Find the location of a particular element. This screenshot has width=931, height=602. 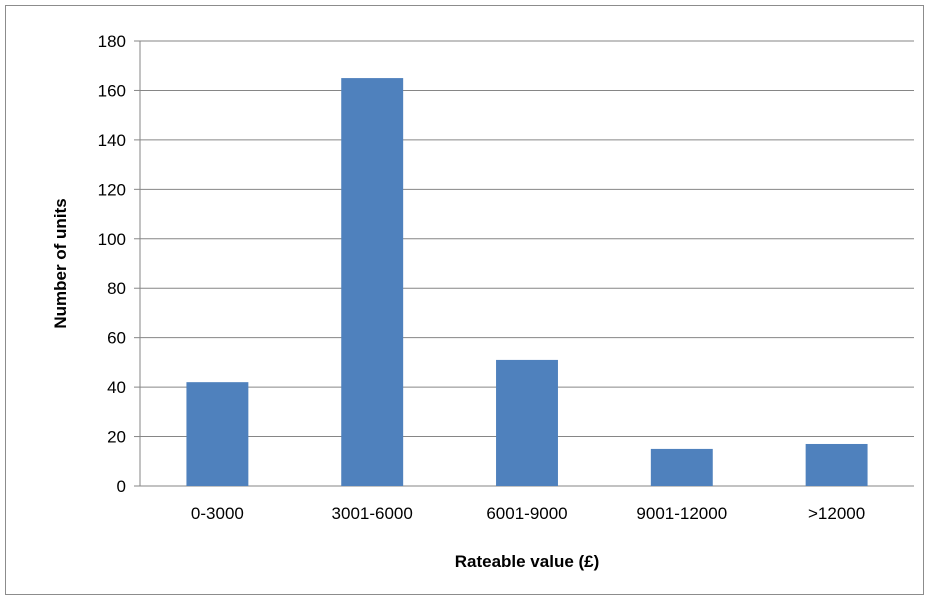

x-tick-label: 9001-12000 is located at coordinates (681, 513).